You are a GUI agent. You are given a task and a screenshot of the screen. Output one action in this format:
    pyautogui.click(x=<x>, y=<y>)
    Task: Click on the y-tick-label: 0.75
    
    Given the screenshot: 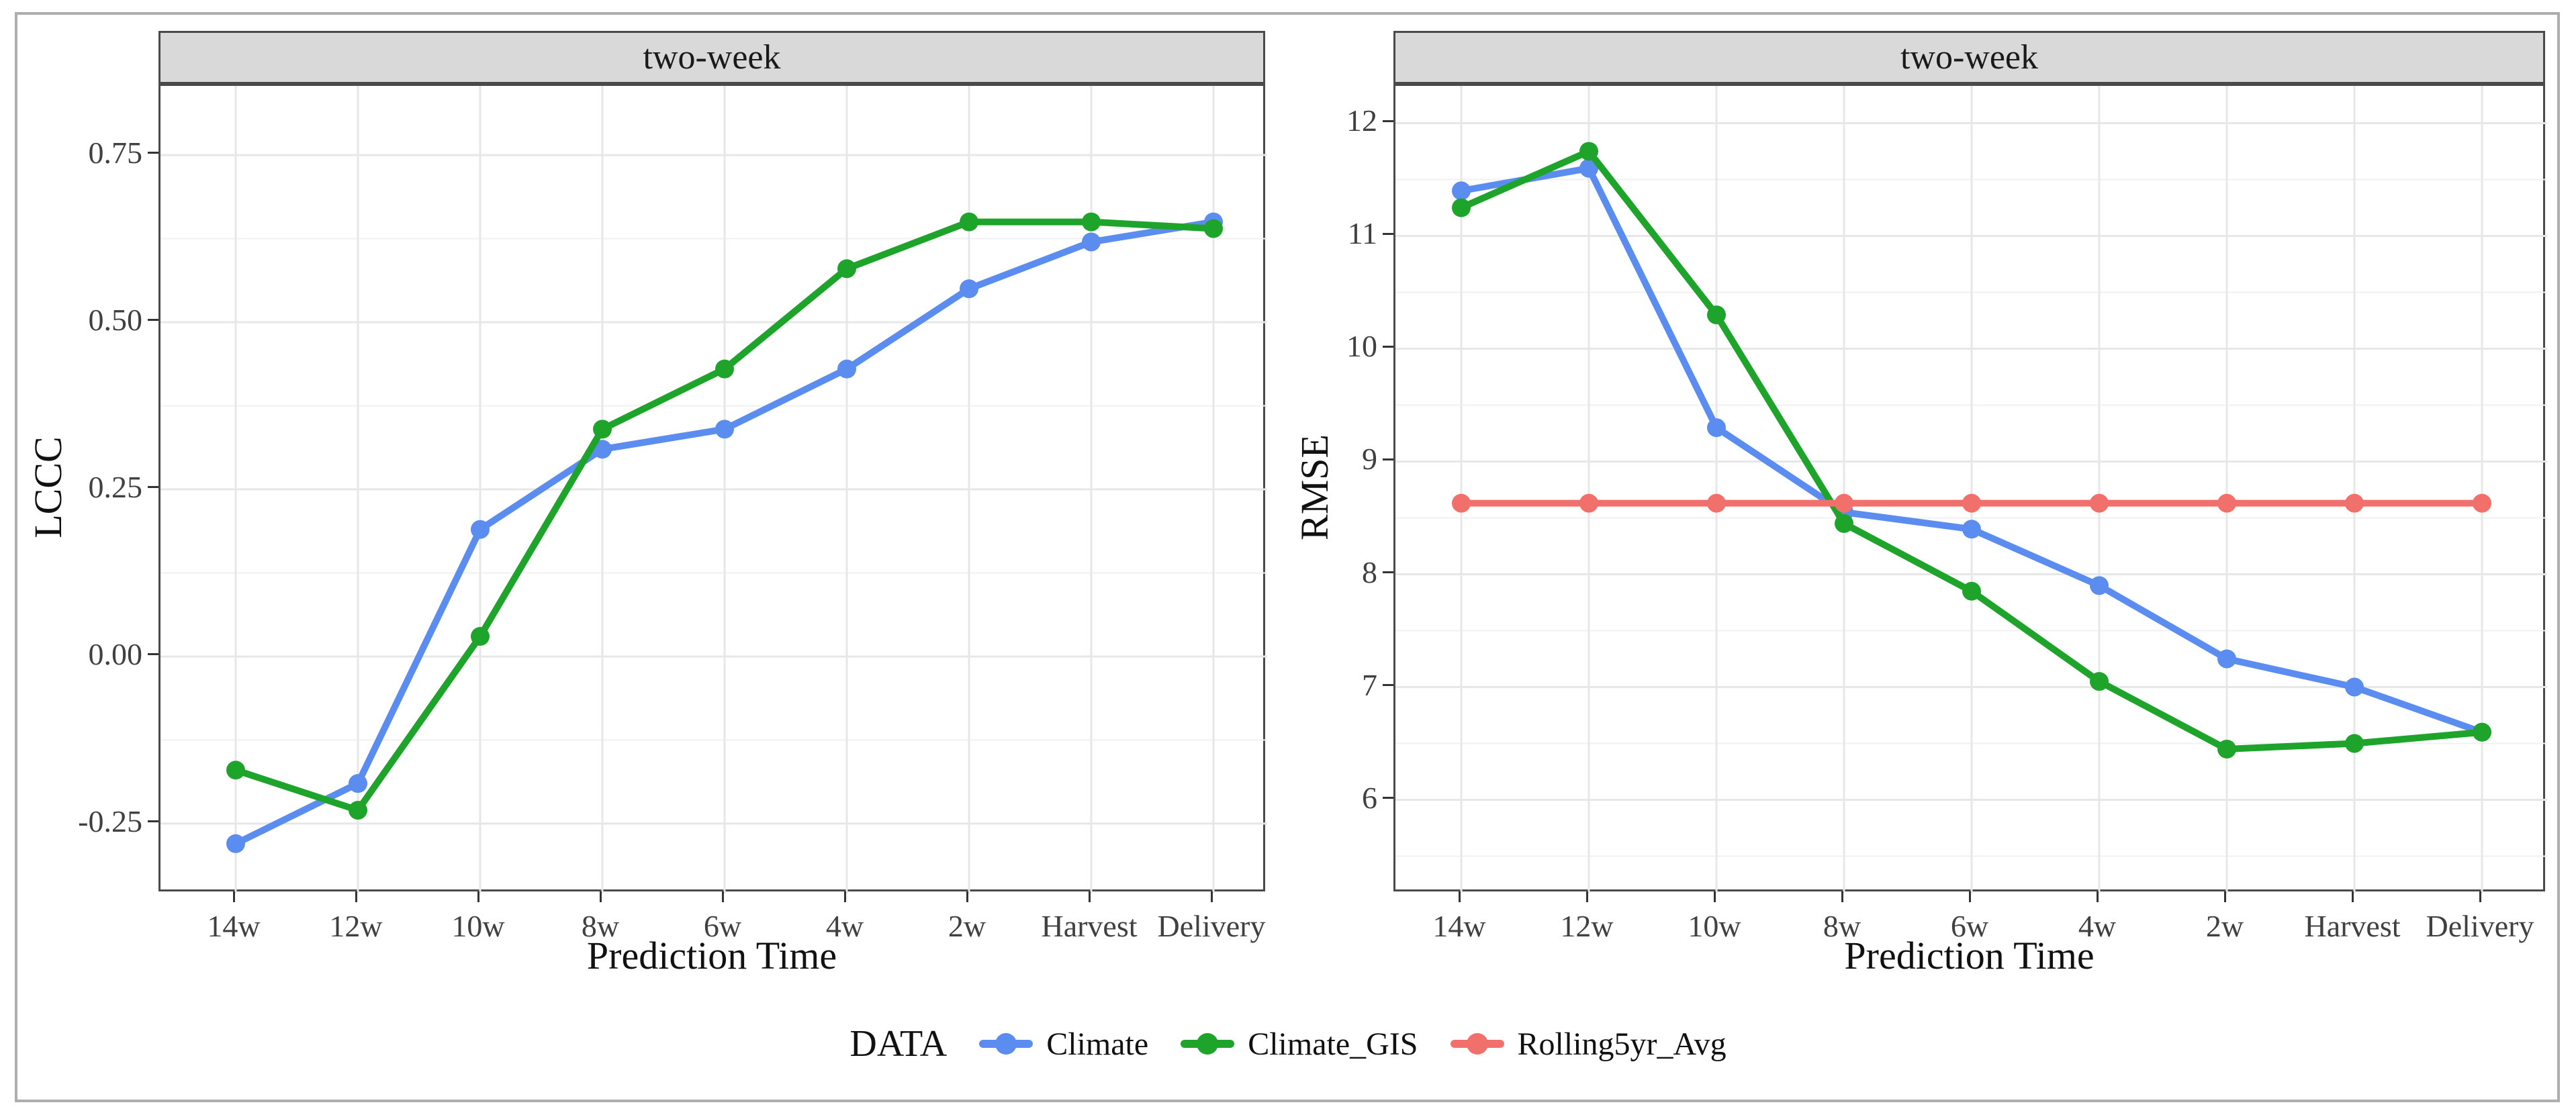 What is the action you would take?
    pyautogui.click(x=115, y=152)
    